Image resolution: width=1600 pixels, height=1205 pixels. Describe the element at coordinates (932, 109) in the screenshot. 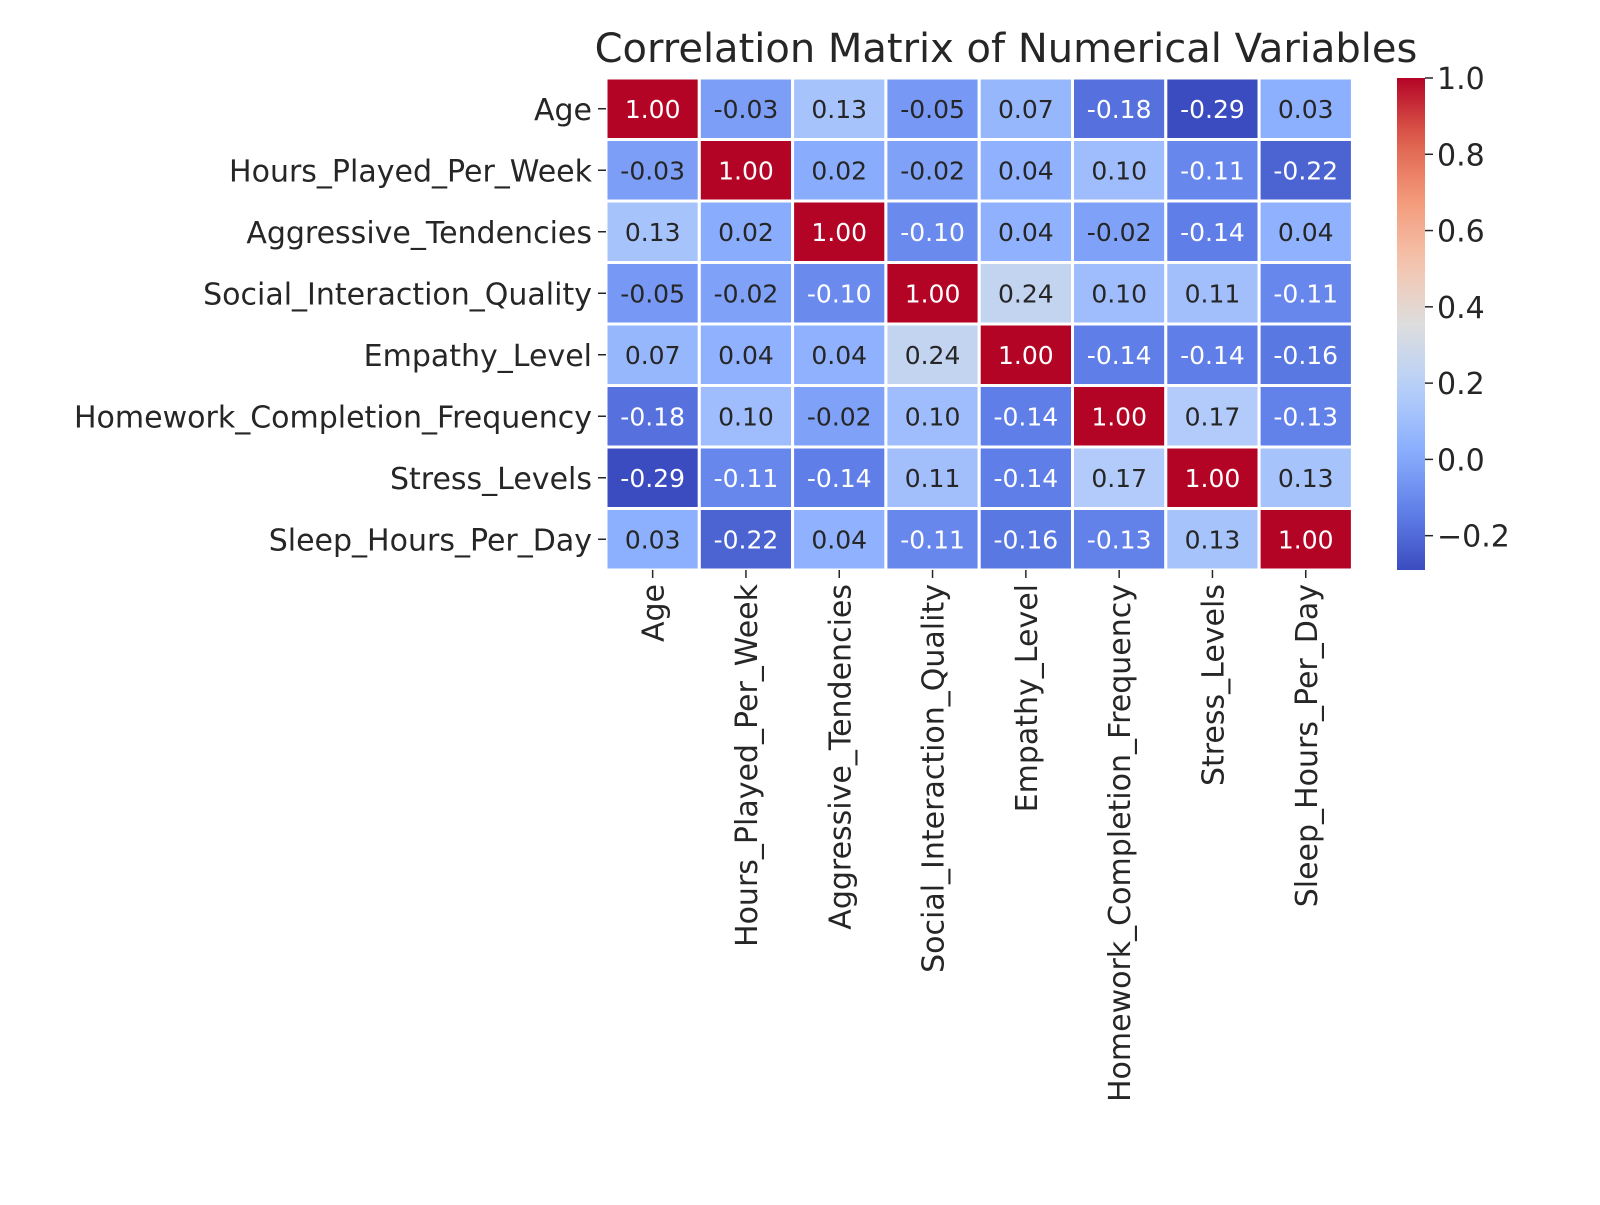

I see `cell-value-label: -0.05` at that location.